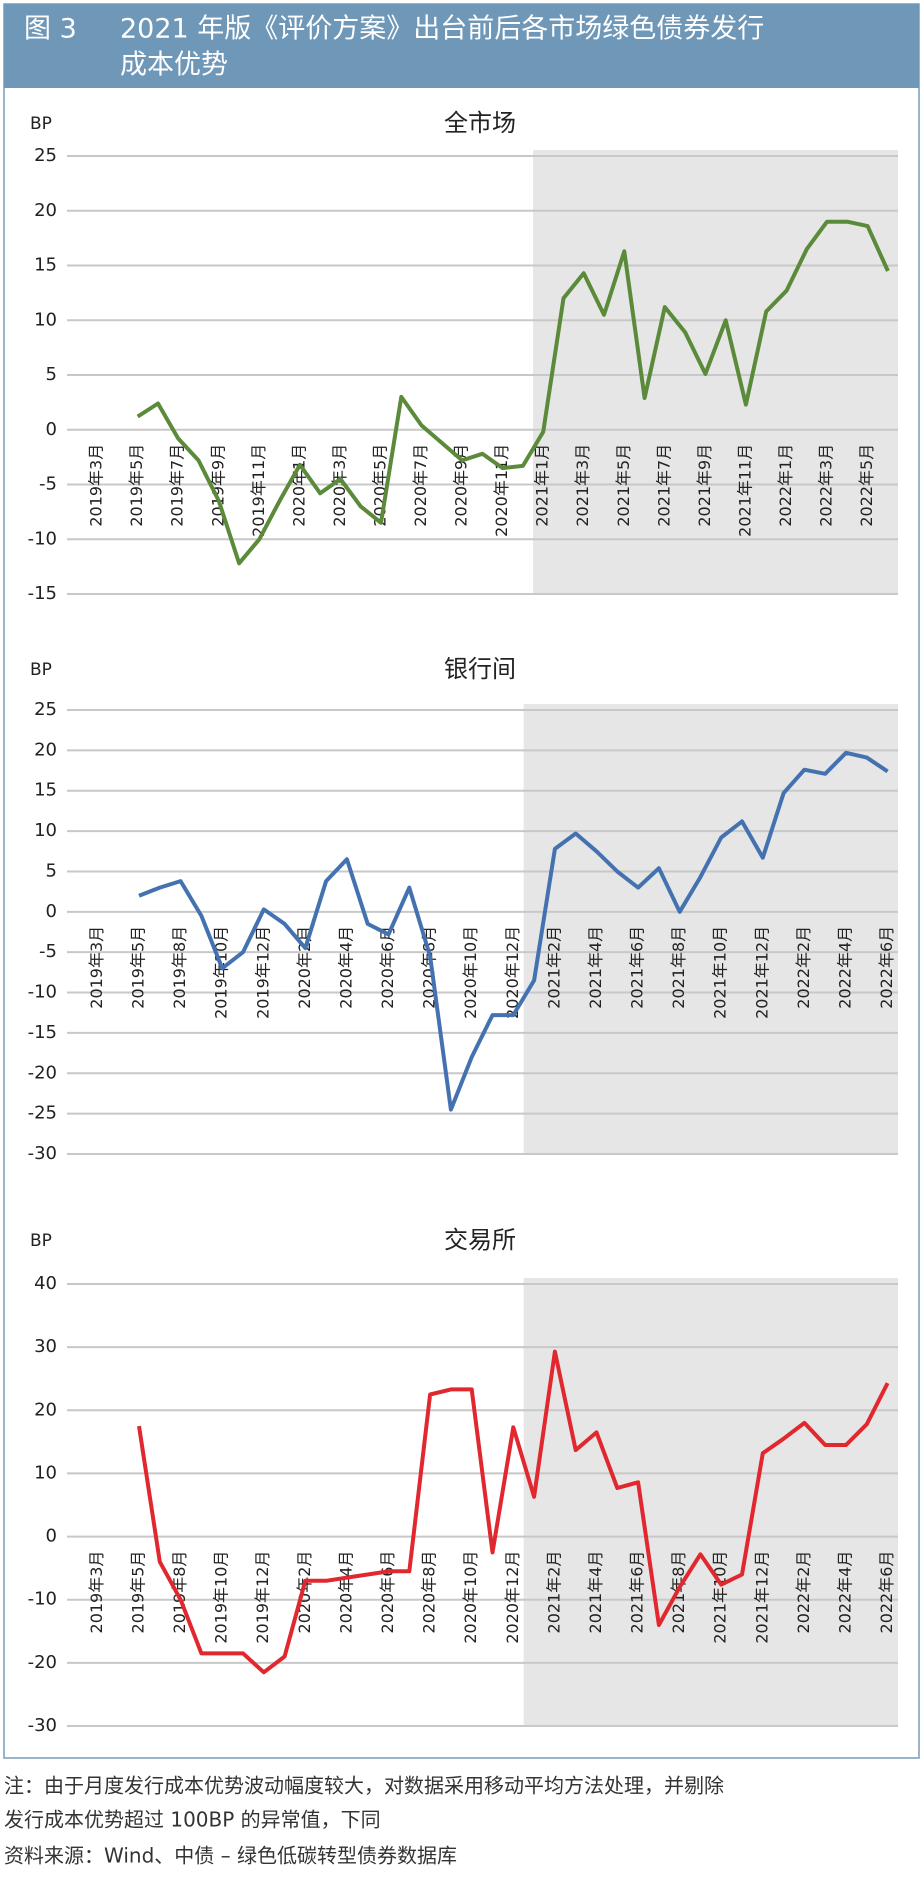 This screenshot has height=1890, width=923. Describe the element at coordinates (50, 29) in the screenshot. I see `figure-label: 图 3` at that location.